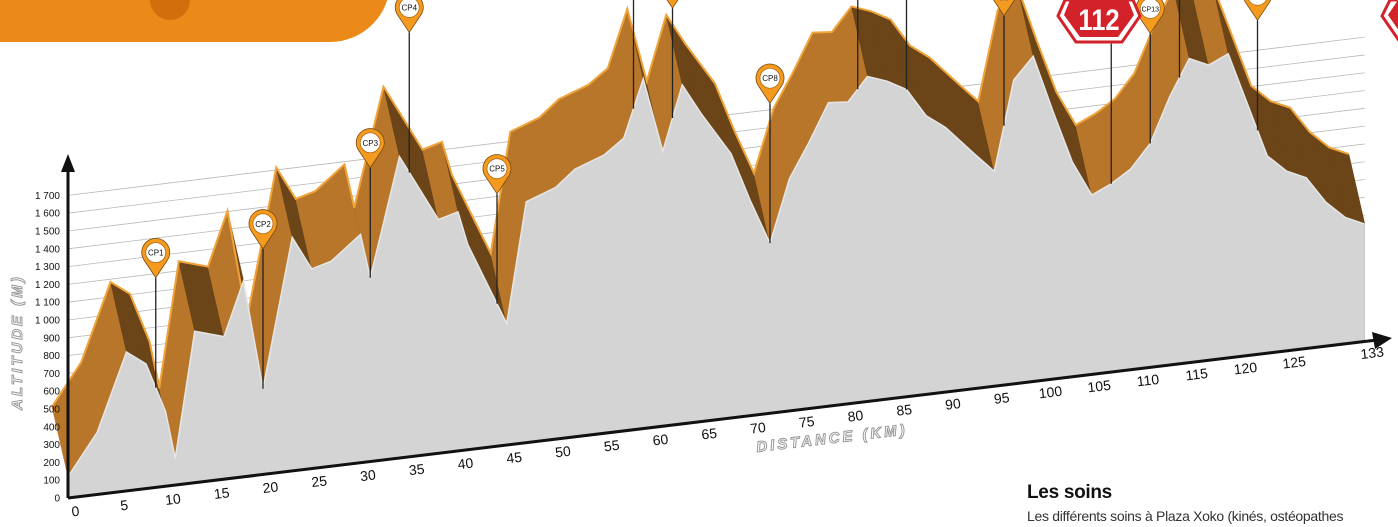 Image resolution: width=1398 pixels, height=527 pixels. I want to click on emergency-112-badge: 112, so click(1099, 22).